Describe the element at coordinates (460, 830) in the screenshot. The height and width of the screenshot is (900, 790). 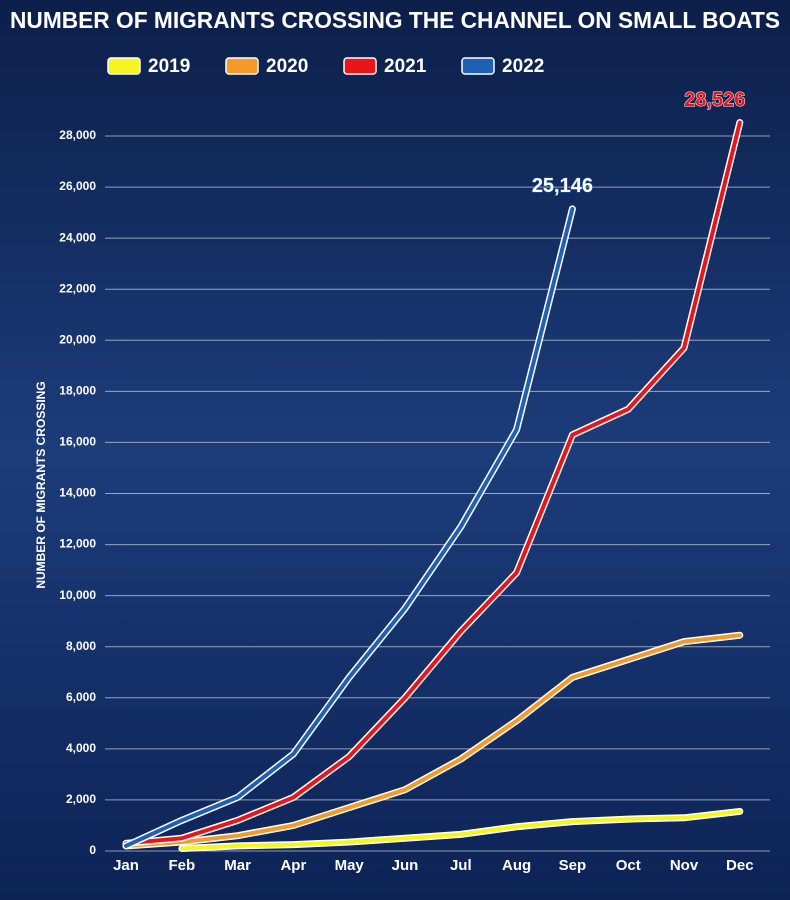
I see `series-line` at that location.